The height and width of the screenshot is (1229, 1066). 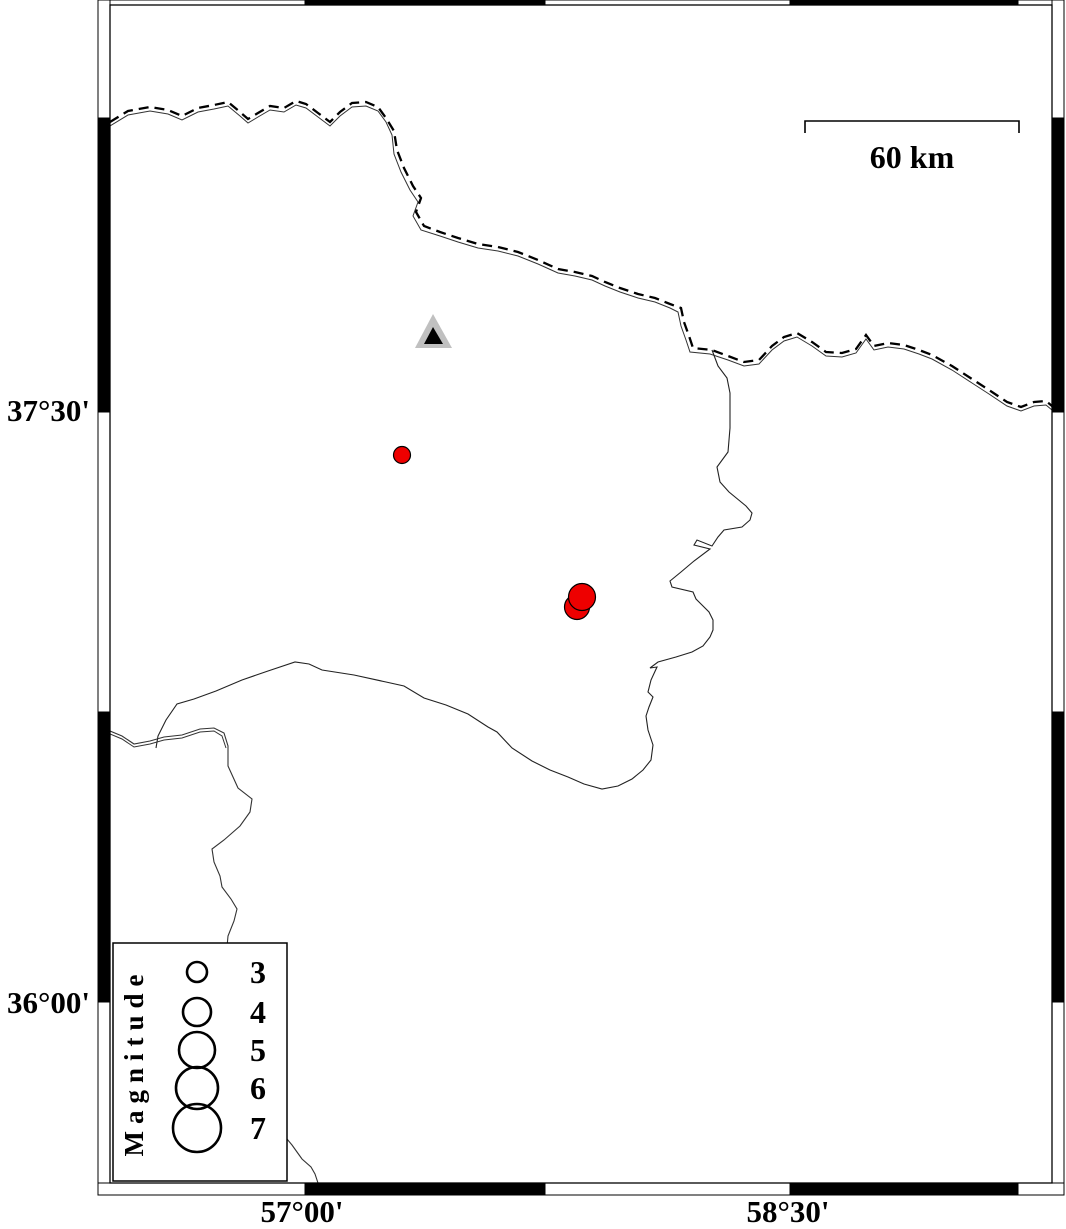 What do you see at coordinates (197, 1128) in the screenshot?
I see `legend-circle-m7` at bounding box center [197, 1128].